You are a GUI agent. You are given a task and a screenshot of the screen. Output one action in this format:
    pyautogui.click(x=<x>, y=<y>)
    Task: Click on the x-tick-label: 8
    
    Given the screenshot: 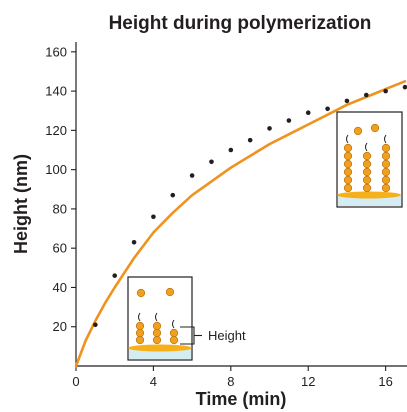 What is the action you would take?
    pyautogui.click(x=230, y=381)
    